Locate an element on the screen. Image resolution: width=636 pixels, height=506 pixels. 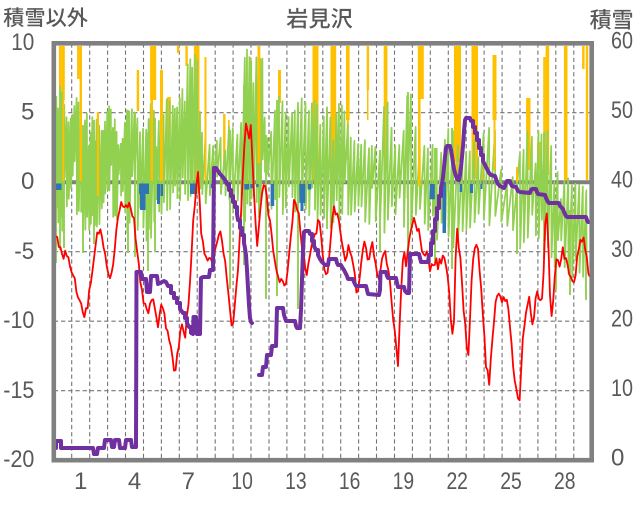
svg-text: 16 is located at coordinates (350, 481).